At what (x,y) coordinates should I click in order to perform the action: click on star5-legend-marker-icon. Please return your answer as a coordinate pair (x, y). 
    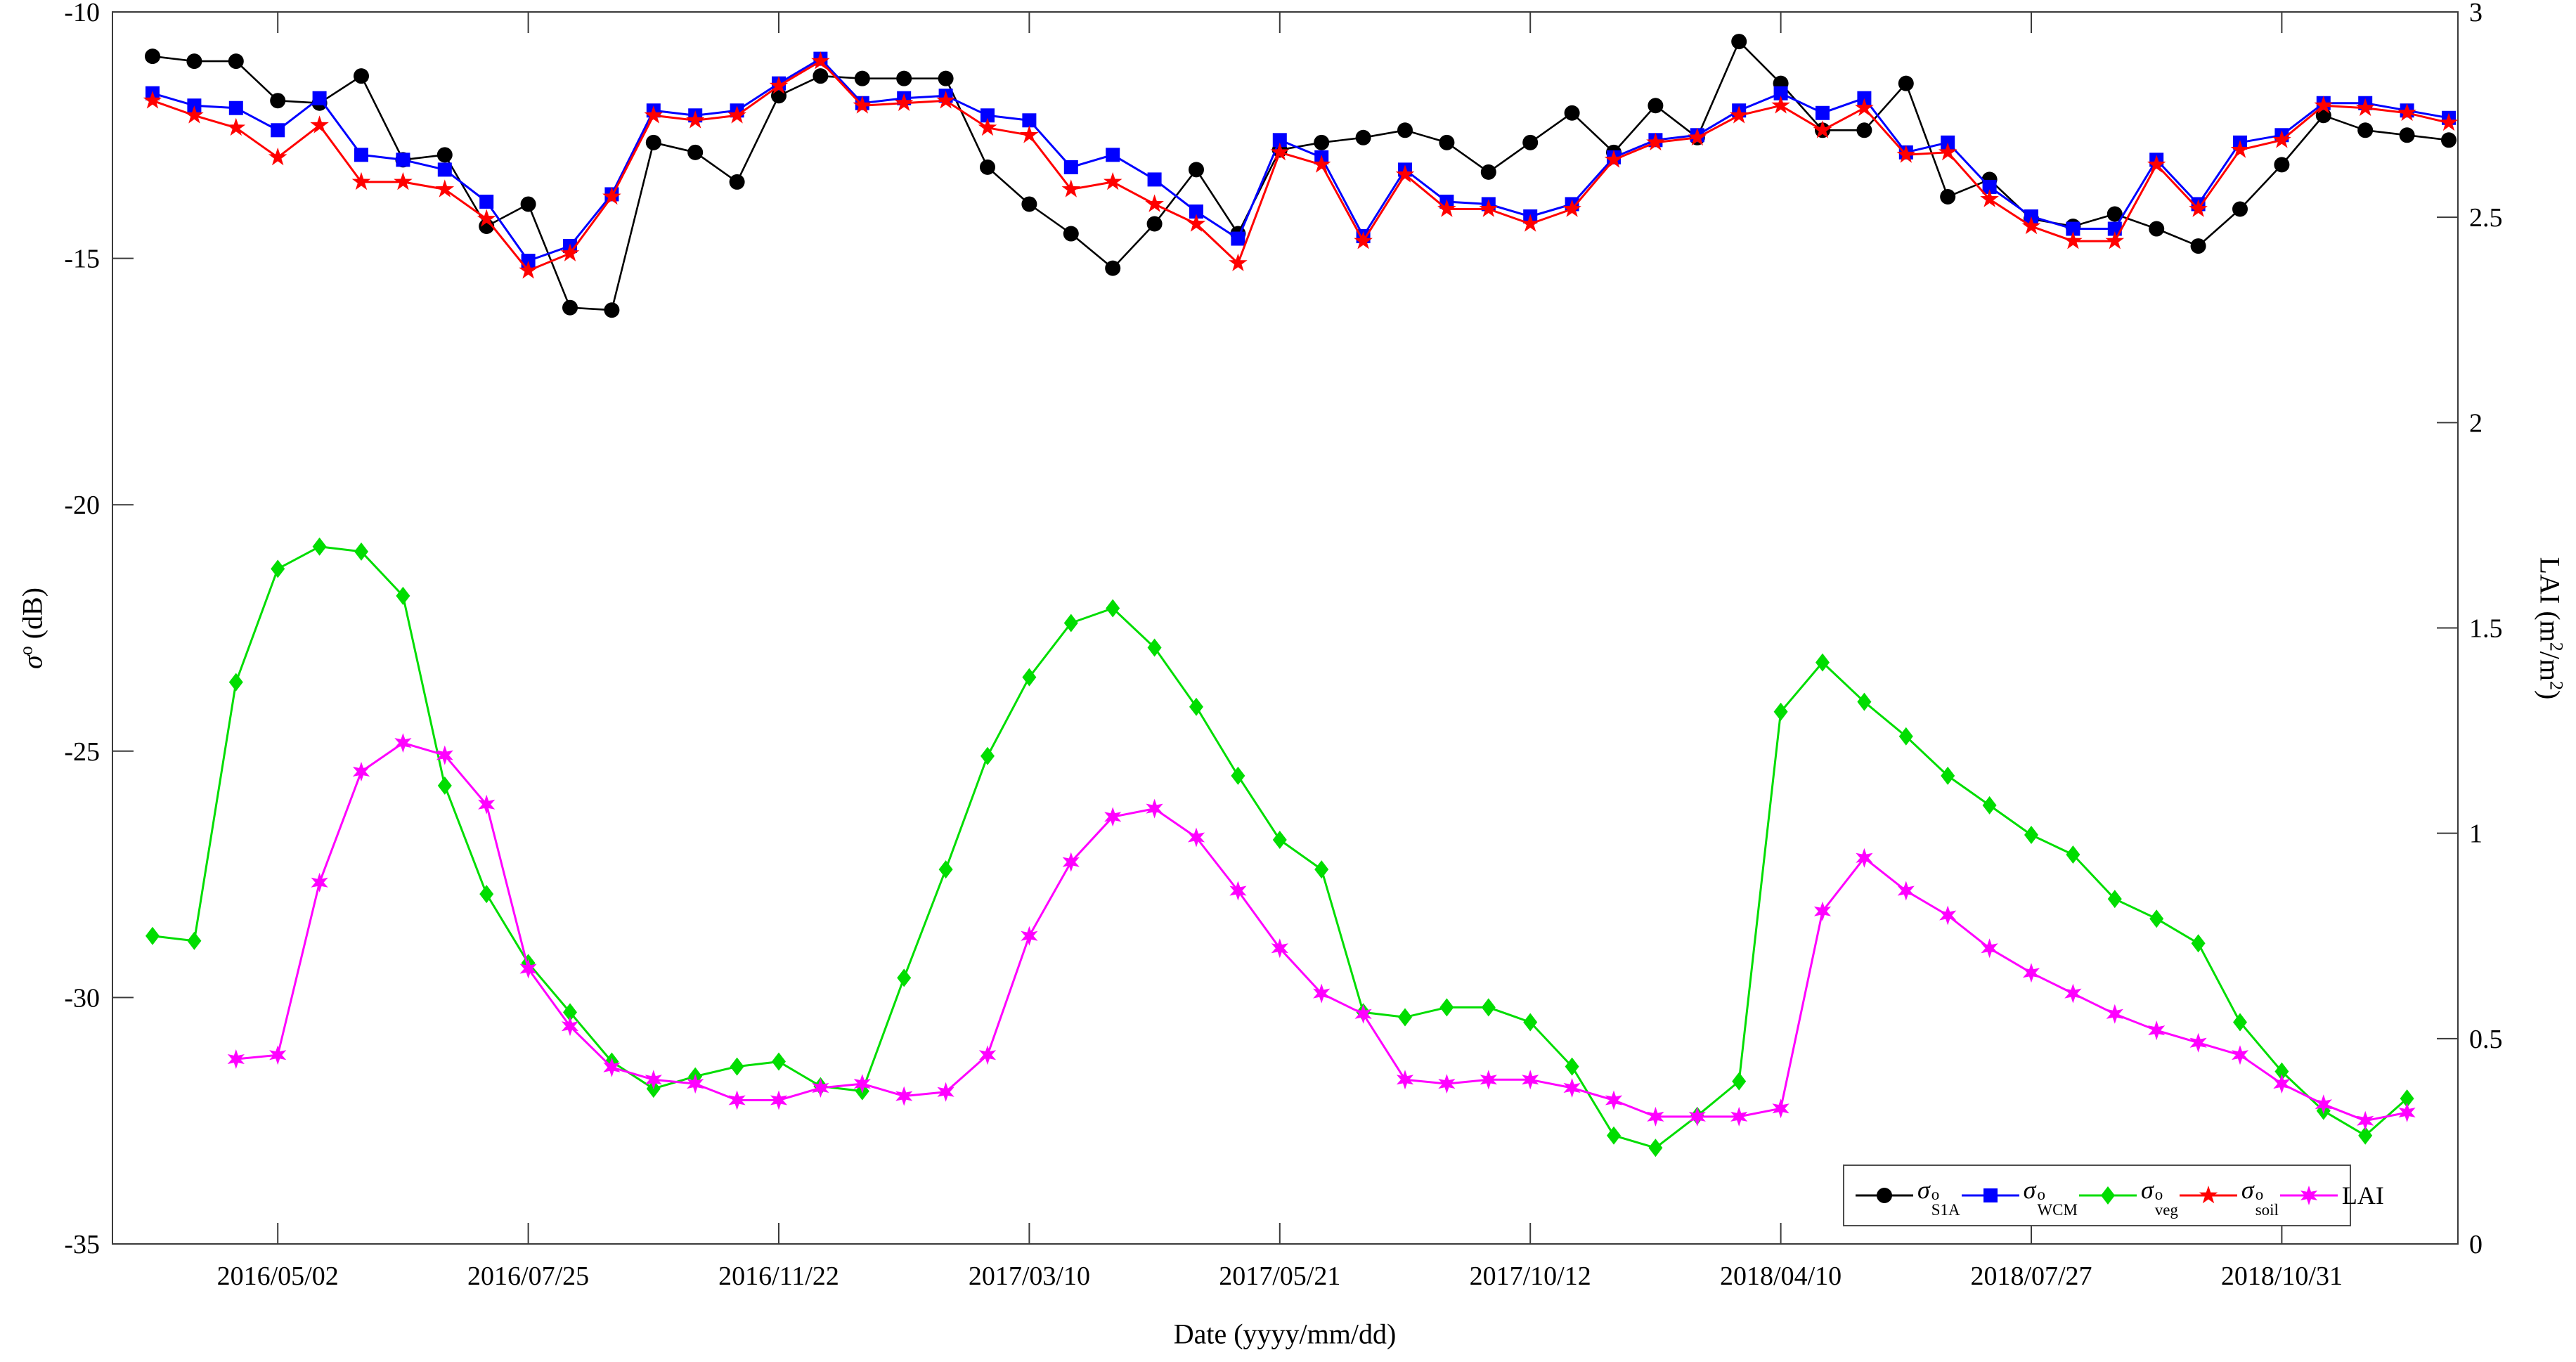
    Looking at the image, I should click on (2208, 1195).